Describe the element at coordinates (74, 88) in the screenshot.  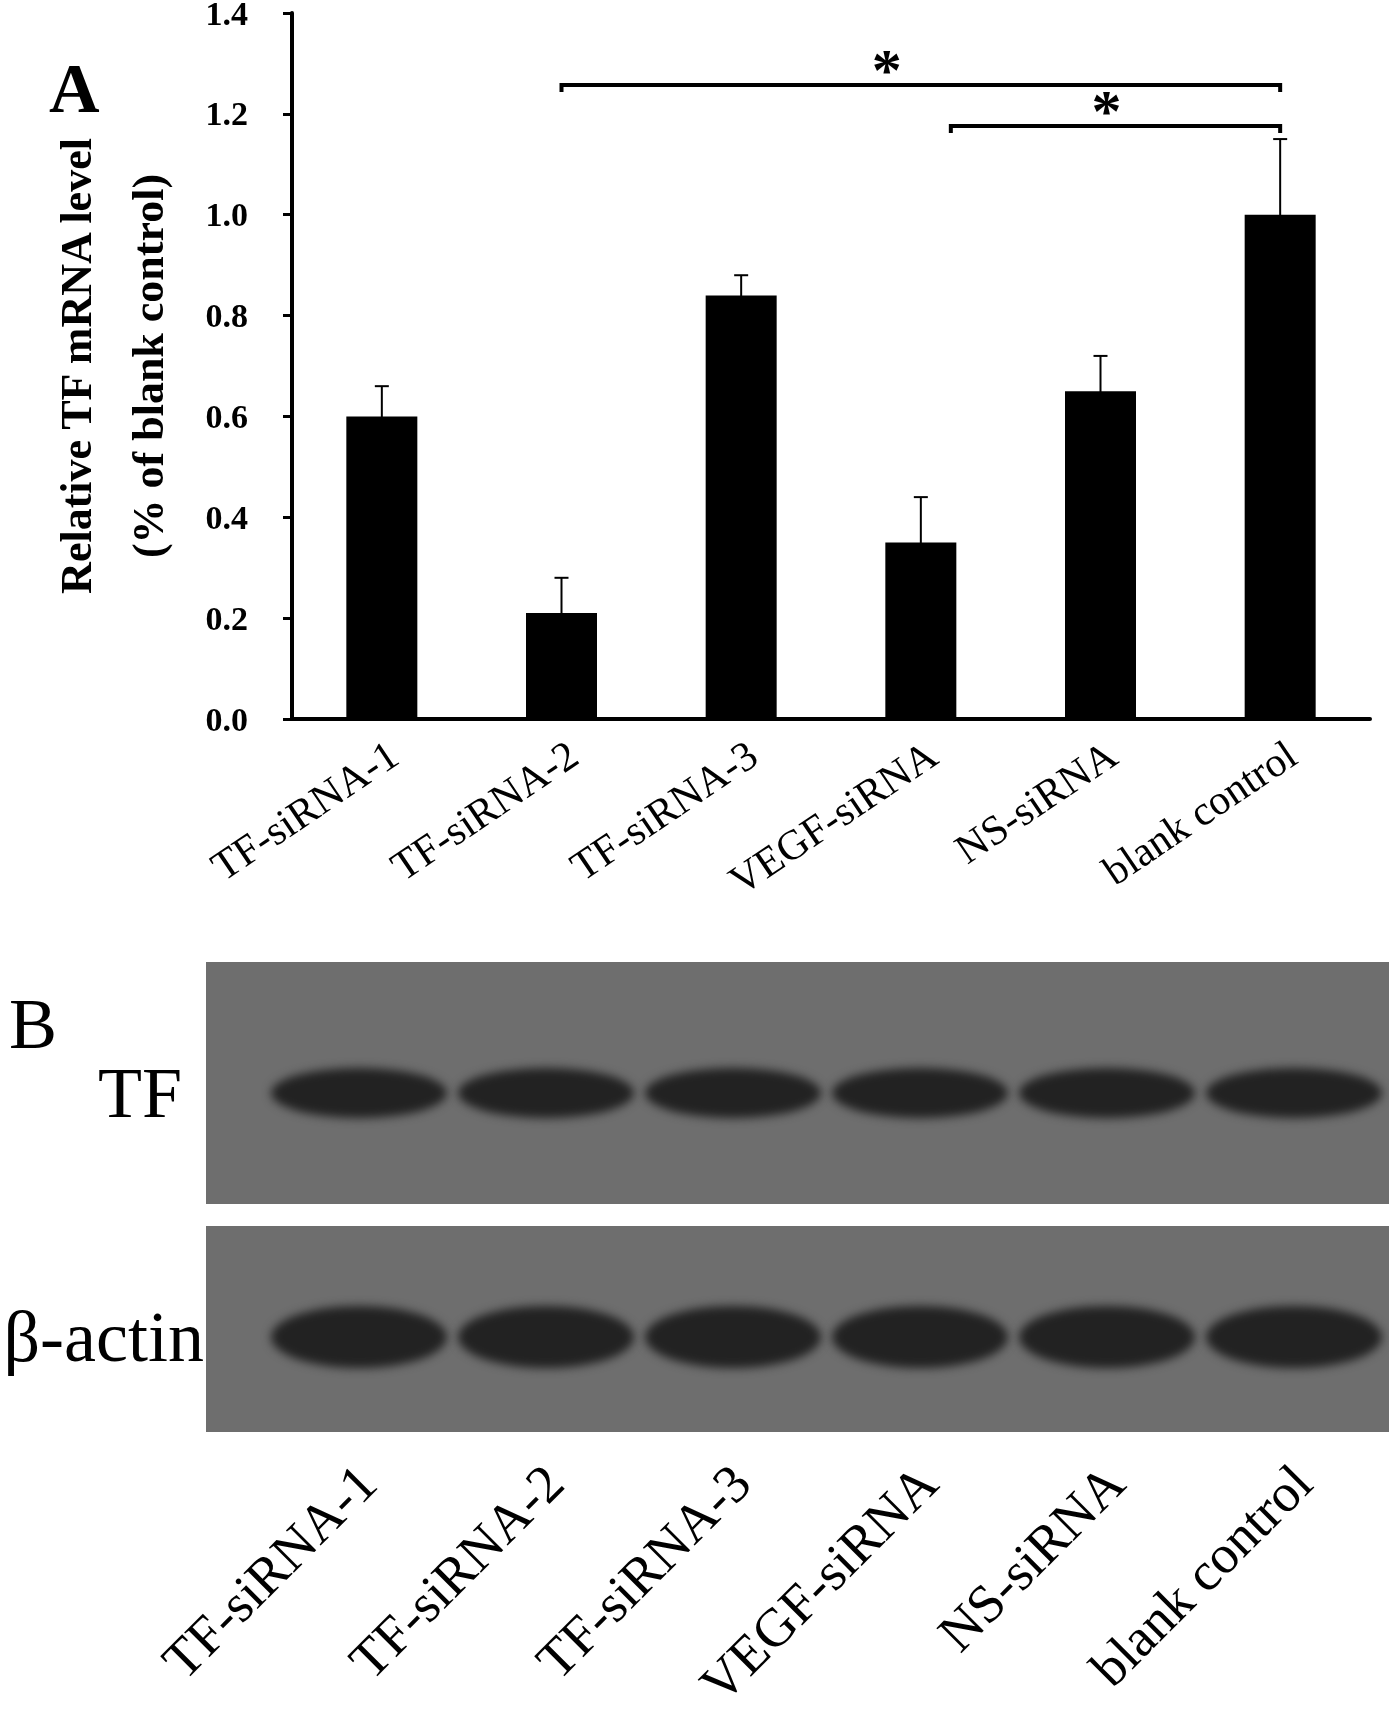
I see `text: A` at that location.